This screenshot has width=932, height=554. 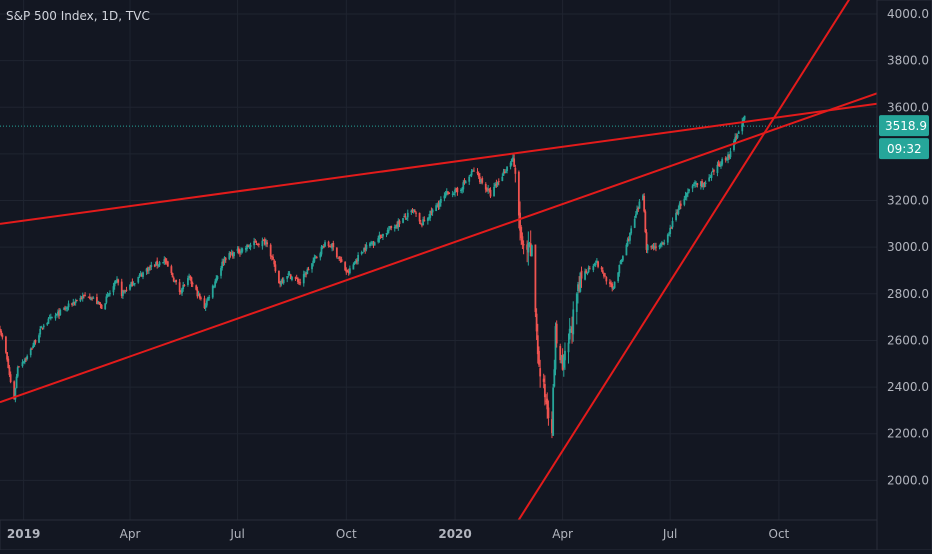 What do you see at coordinates (904, 137) in the screenshot?
I see `price-badges: 3518.9 09:32` at bounding box center [904, 137].